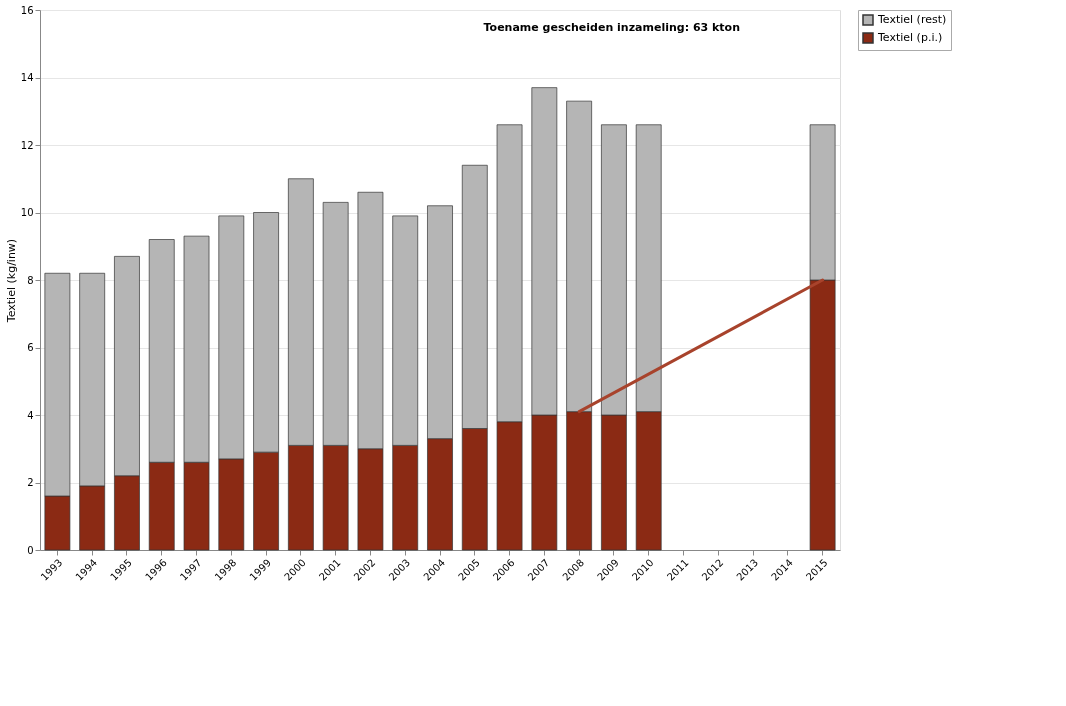  I want to click on y-tick-label: 6, so click(30, 347).